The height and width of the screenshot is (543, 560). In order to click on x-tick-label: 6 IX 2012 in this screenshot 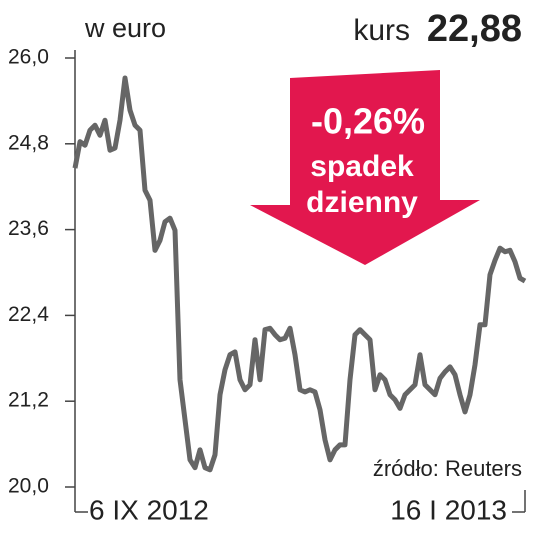, I will do `click(149, 509)`.